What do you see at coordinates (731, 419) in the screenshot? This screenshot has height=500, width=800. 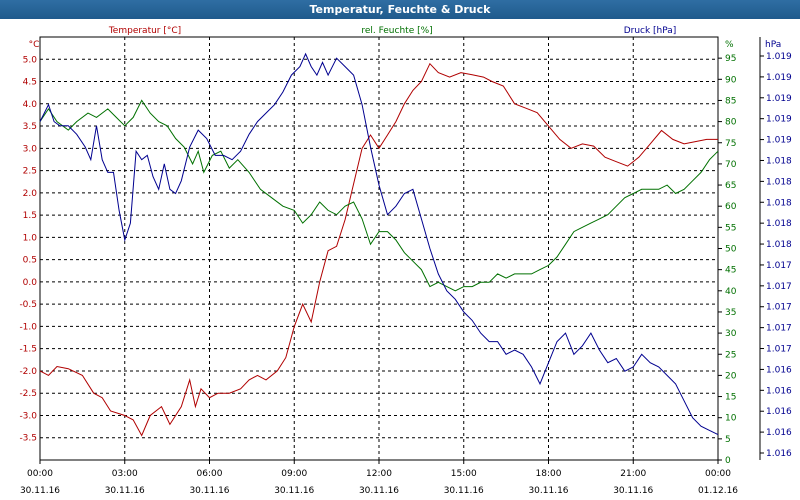 I see `humidity-tick-label: 10` at bounding box center [731, 419].